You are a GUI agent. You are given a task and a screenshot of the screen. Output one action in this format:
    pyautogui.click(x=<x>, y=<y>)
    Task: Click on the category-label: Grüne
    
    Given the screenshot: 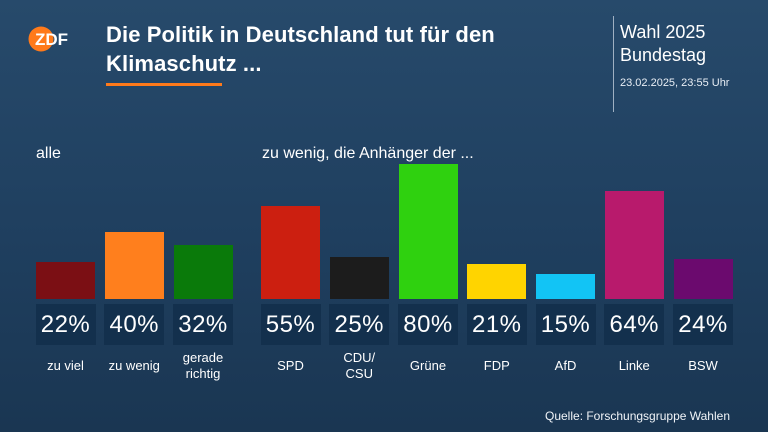 What is the action you would take?
    pyautogui.click(x=428, y=365)
    